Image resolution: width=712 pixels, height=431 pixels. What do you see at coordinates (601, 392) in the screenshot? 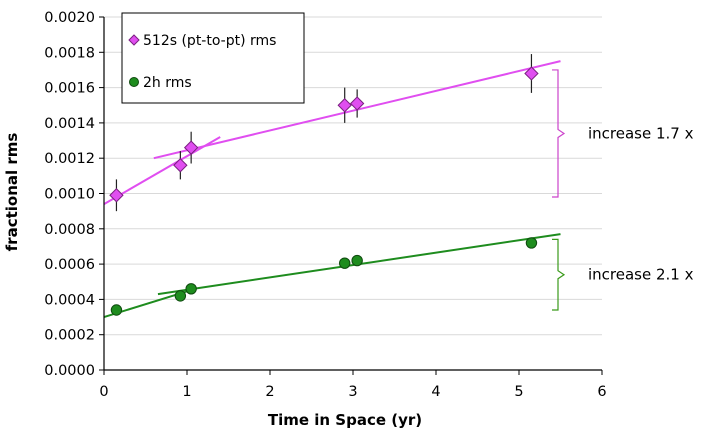
I see `x-tick-label: 6` at bounding box center [601, 392].